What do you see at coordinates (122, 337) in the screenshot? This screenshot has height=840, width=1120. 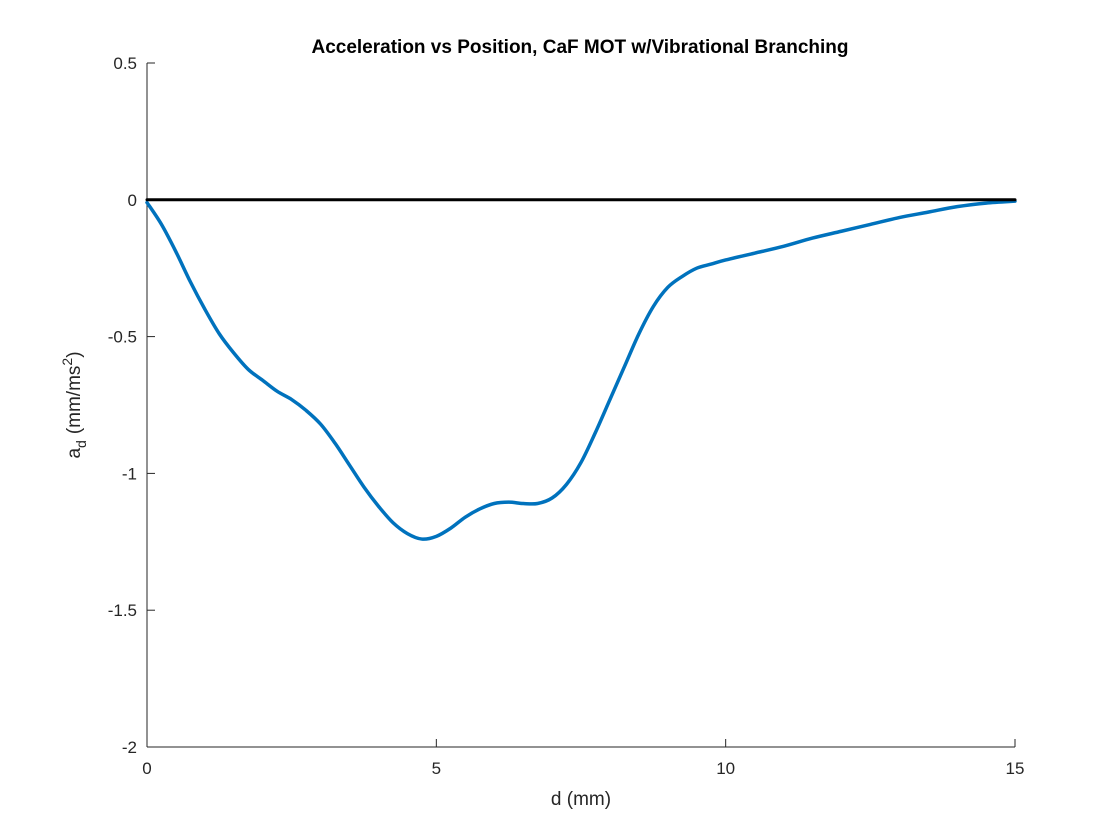 I see `y-tick-label: -0.5` at bounding box center [122, 337].